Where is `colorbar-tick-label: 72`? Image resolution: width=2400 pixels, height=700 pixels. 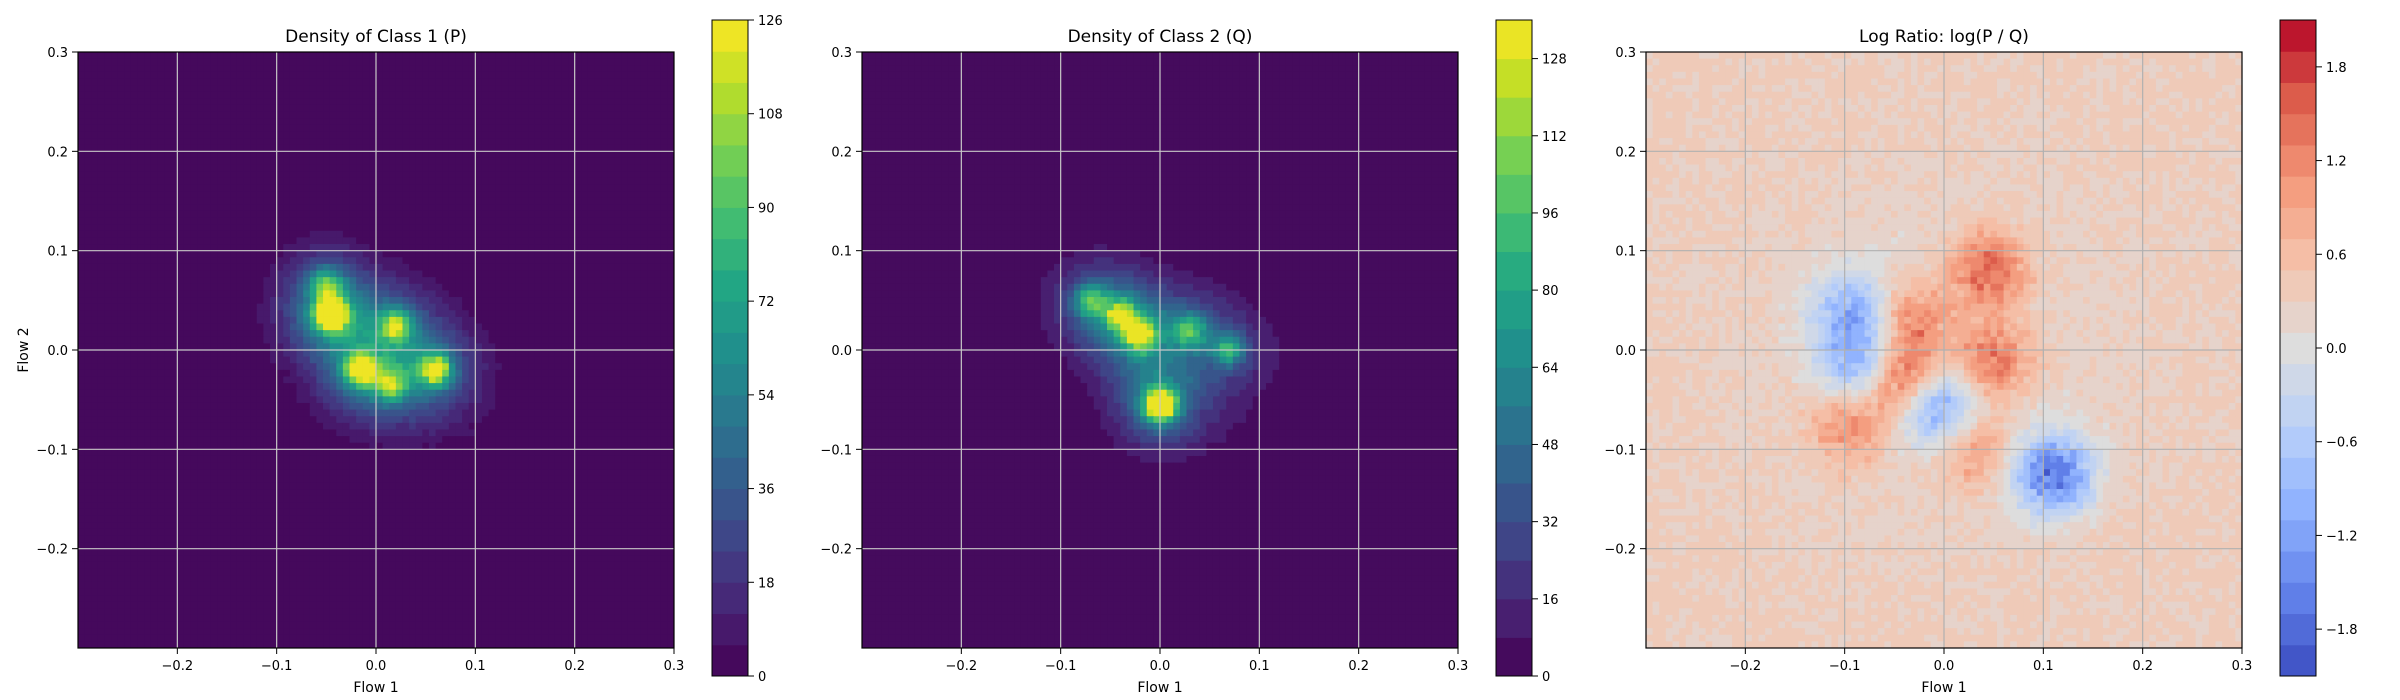
colorbar-tick-label: 72 is located at coordinates (766, 302).